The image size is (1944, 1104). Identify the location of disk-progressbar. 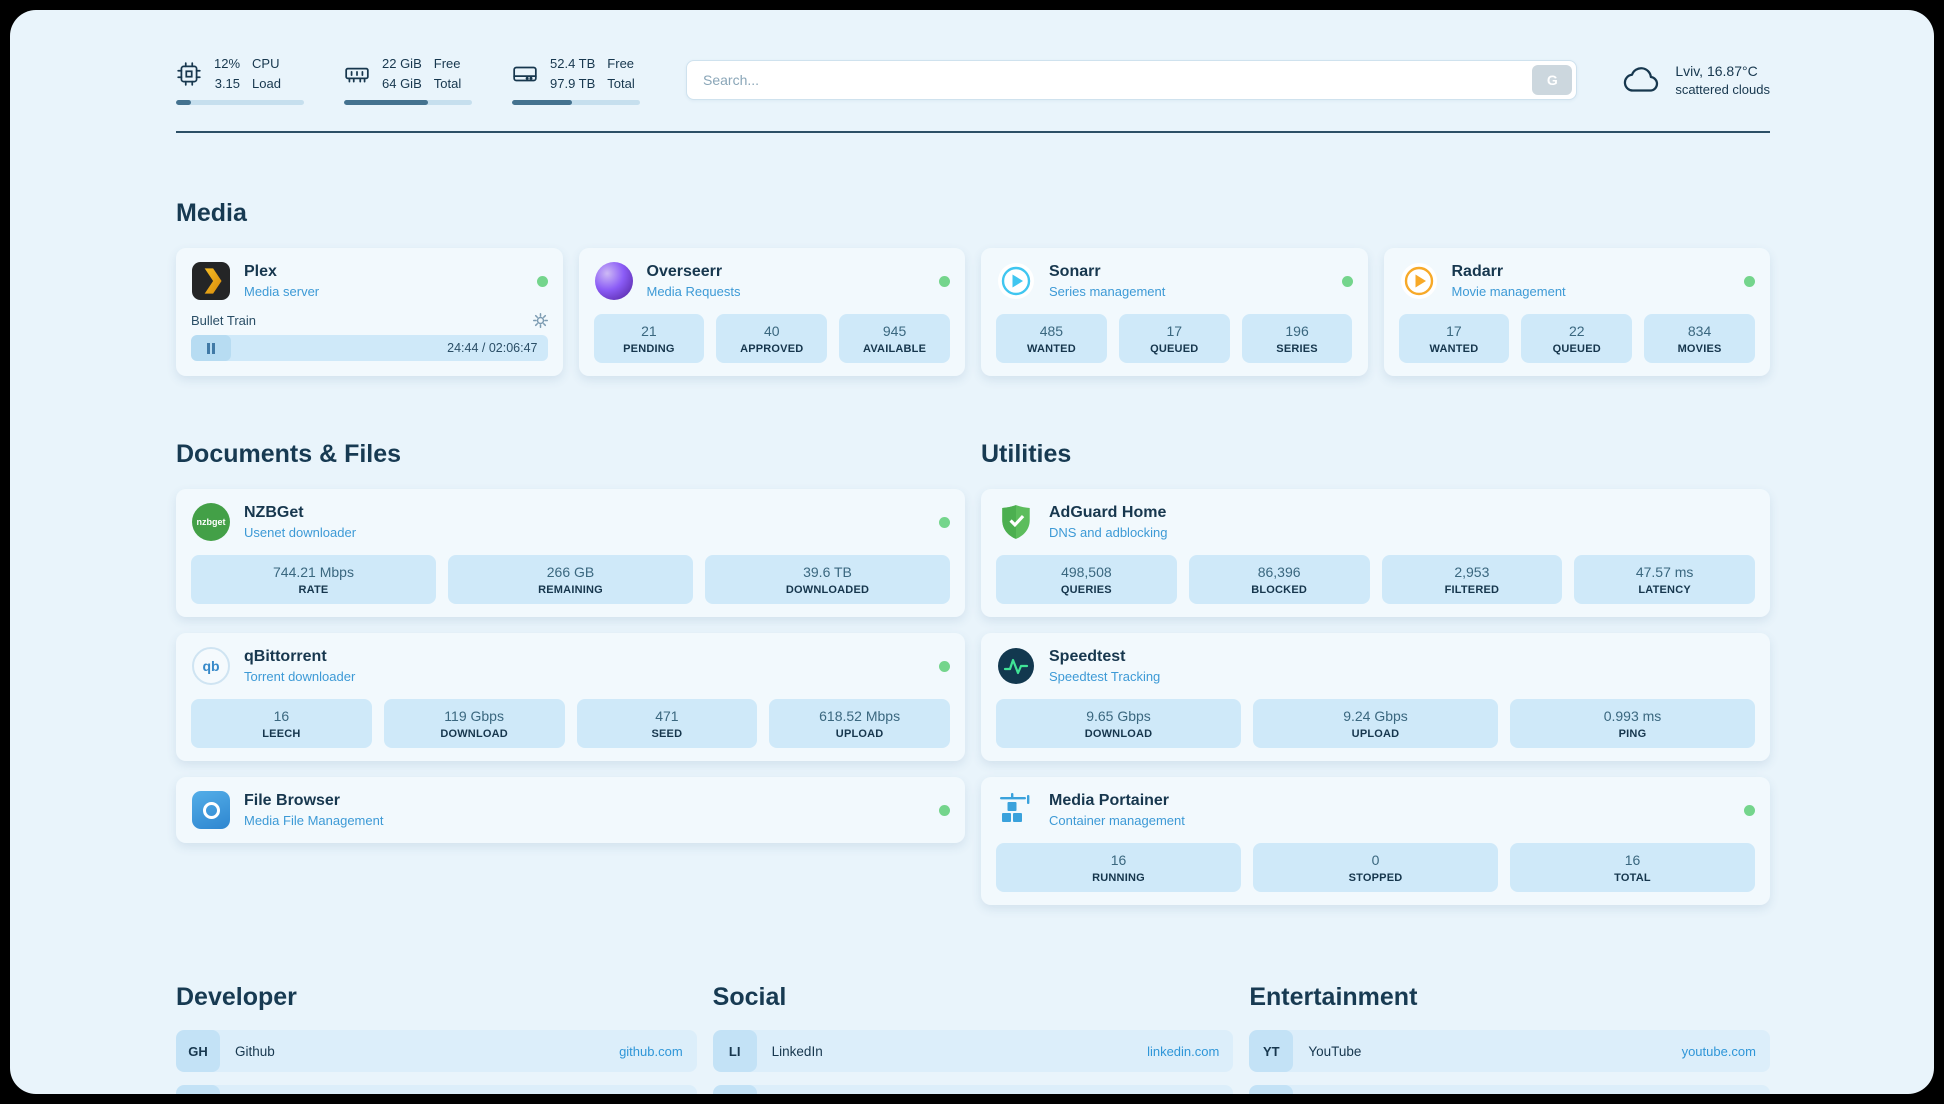
(576, 102).